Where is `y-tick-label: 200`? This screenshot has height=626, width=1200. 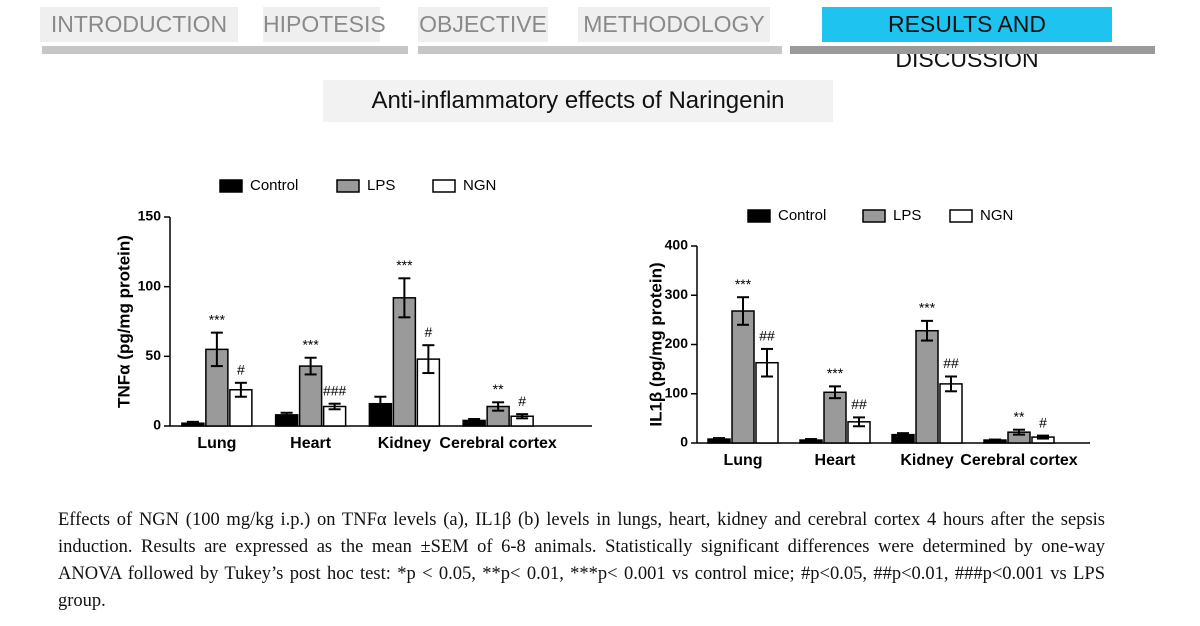
y-tick-label: 200 is located at coordinates (677, 343).